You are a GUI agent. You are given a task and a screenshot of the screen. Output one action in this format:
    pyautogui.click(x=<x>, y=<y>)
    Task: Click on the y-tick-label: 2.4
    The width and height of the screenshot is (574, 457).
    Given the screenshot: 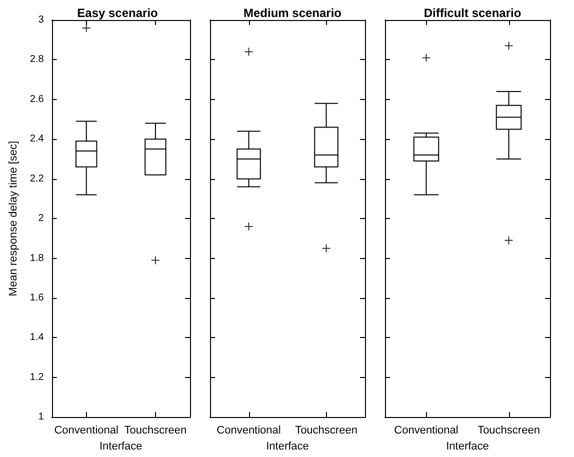 What is the action you would take?
    pyautogui.click(x=37, y=139)
    